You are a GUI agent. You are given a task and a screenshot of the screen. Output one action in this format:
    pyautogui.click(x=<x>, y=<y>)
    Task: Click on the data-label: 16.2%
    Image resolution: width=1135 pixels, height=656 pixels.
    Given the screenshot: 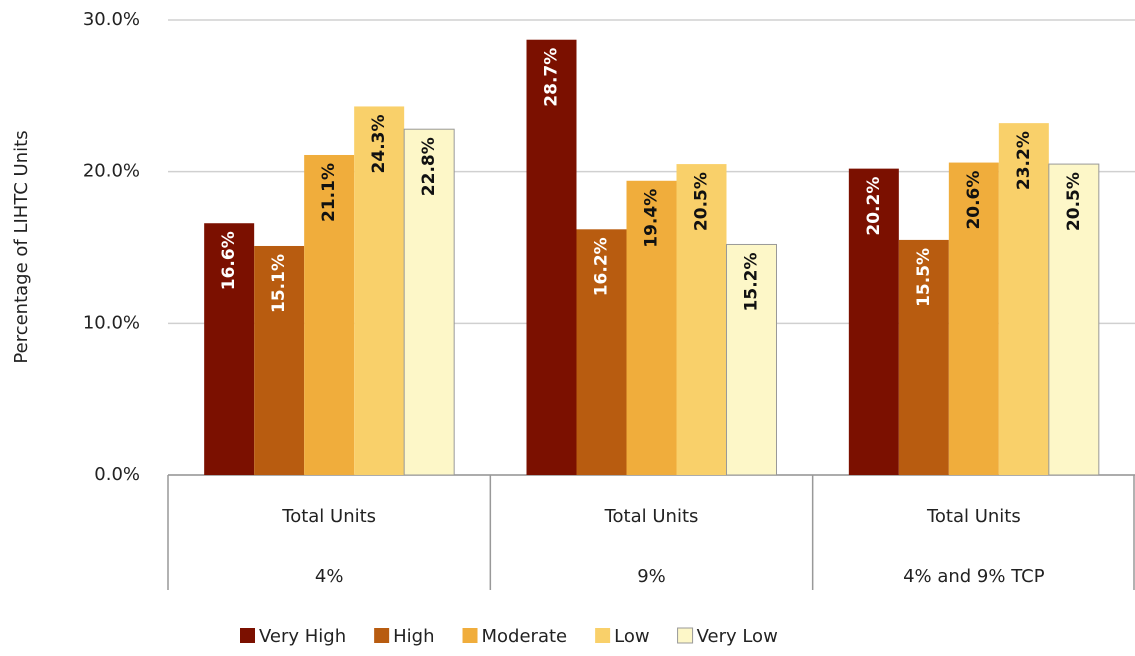 What is the action you would take?
    pyautogui.click(x=602, y=266)
    